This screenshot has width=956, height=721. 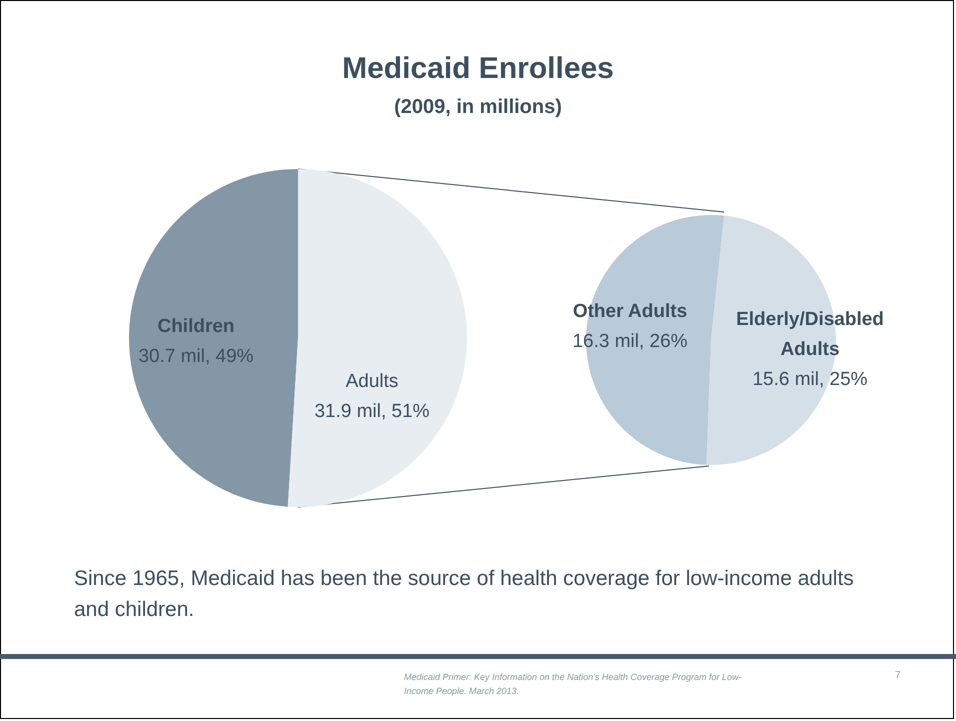 I want to click on data-label: 15.6 mil, 25%, so click(x=810, y=380).